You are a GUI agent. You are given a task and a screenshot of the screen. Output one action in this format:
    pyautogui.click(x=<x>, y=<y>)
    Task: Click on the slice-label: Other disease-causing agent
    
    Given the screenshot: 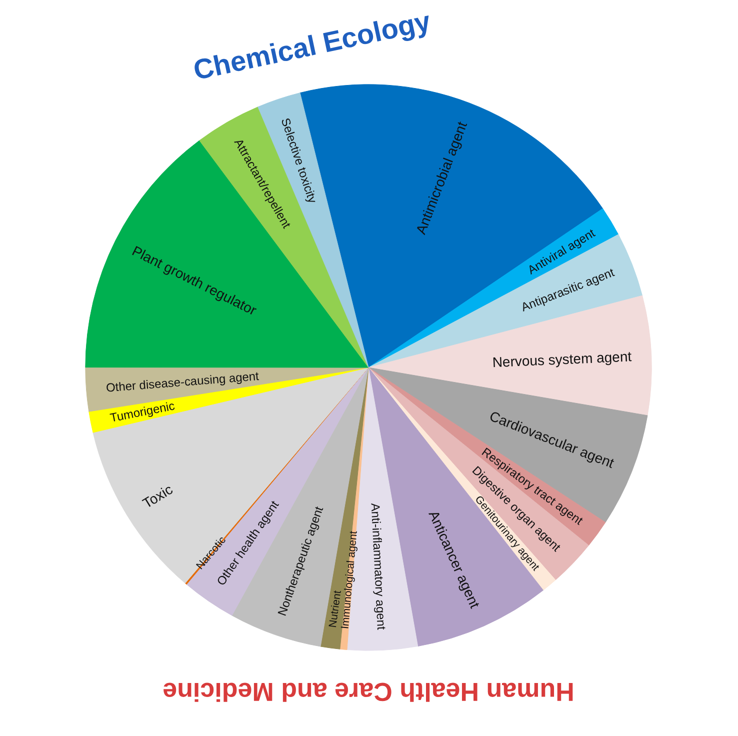 What is the action you would take?
    pyautogui.click(x=182, y=381)
    